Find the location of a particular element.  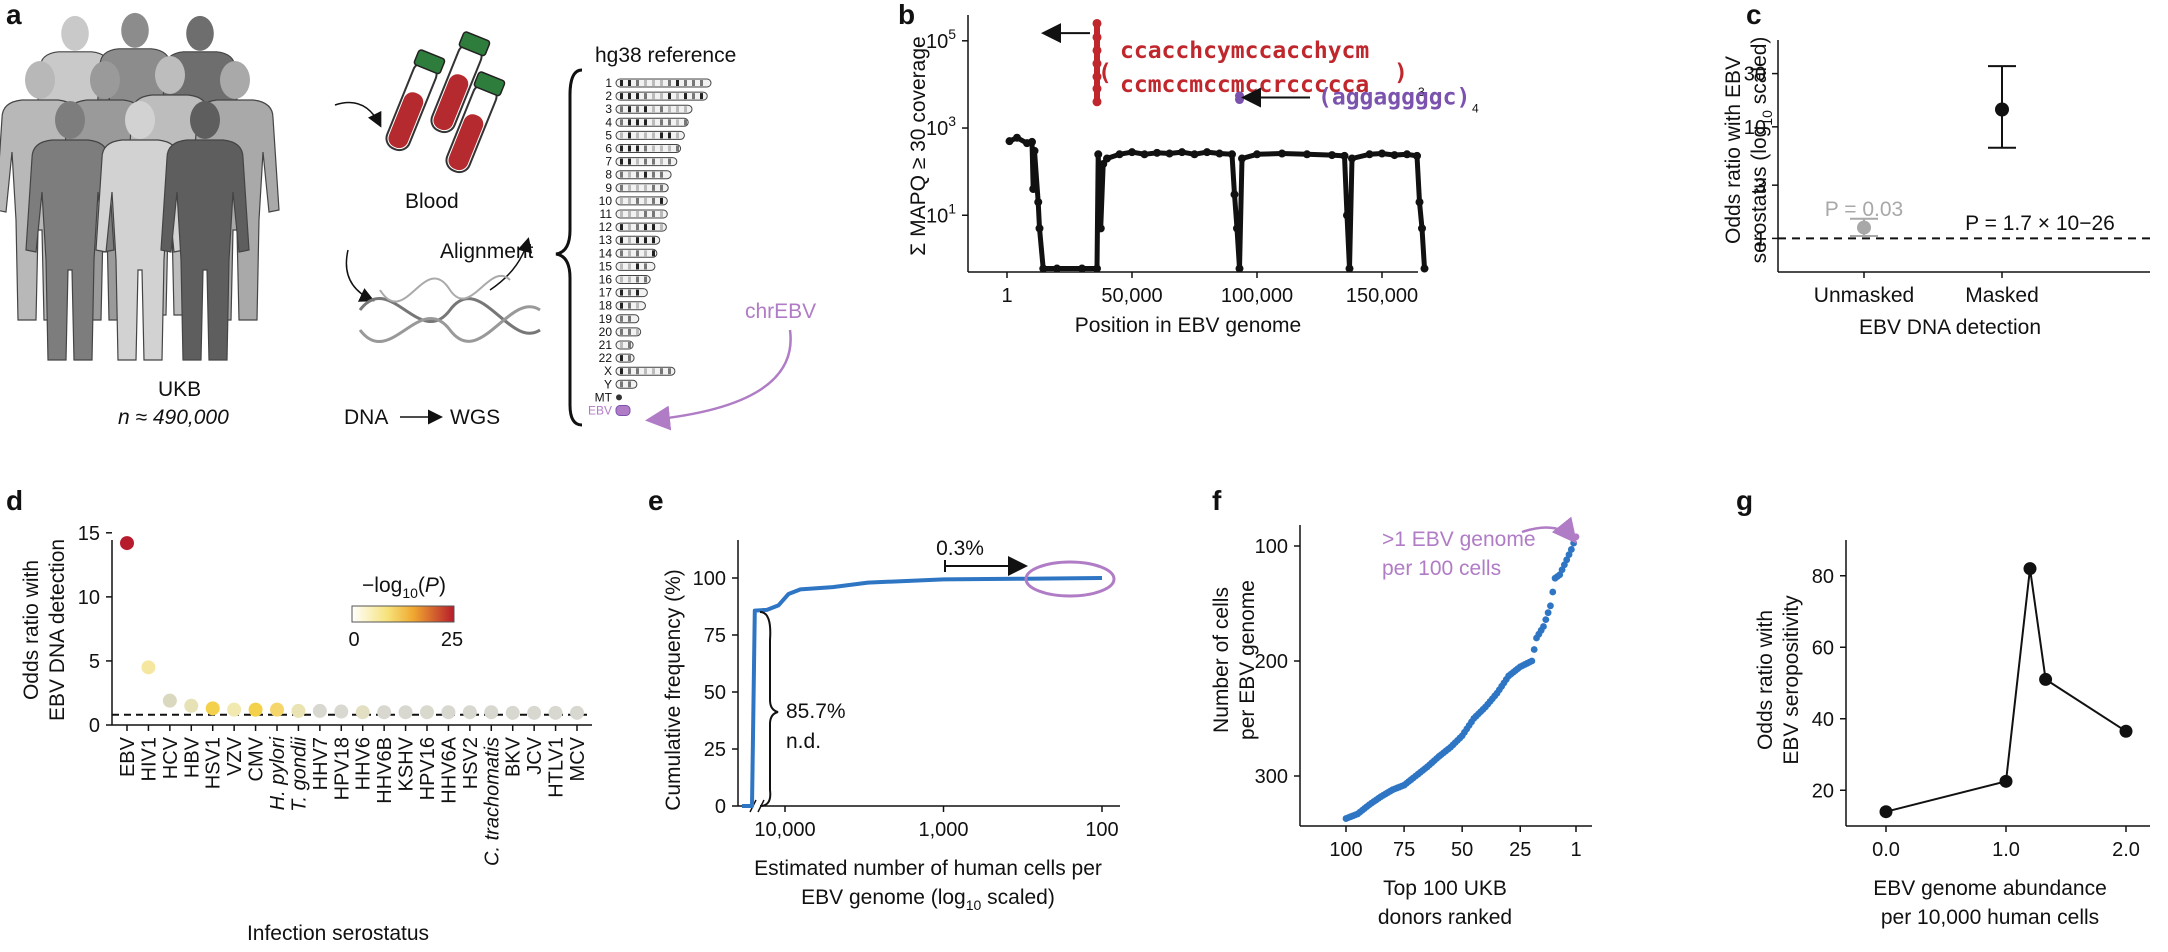

chromosome-label-4: 4 is located at coordinates (608, 122).